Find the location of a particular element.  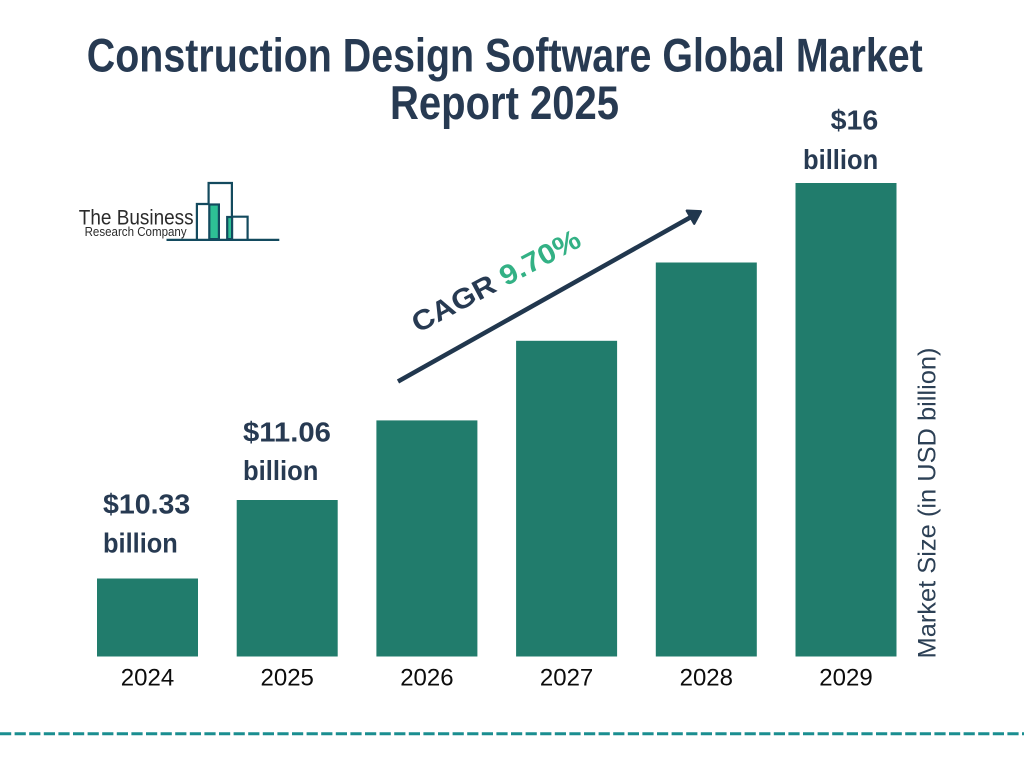

svg-text: Report 2025 is located at coordinates (504, 102).